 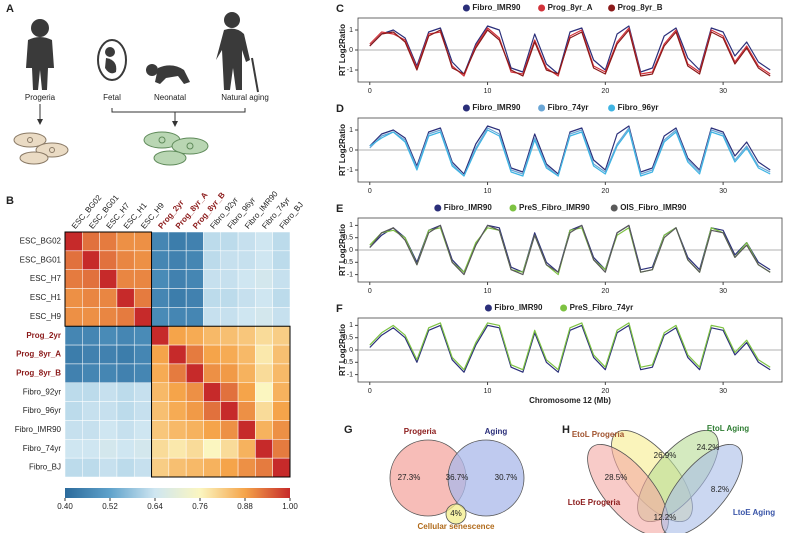 What do you see at coordinates (640, 7) in the screenshot?
I see `legend-label: Prog_8yr_B` at bounding box center [640, 7].